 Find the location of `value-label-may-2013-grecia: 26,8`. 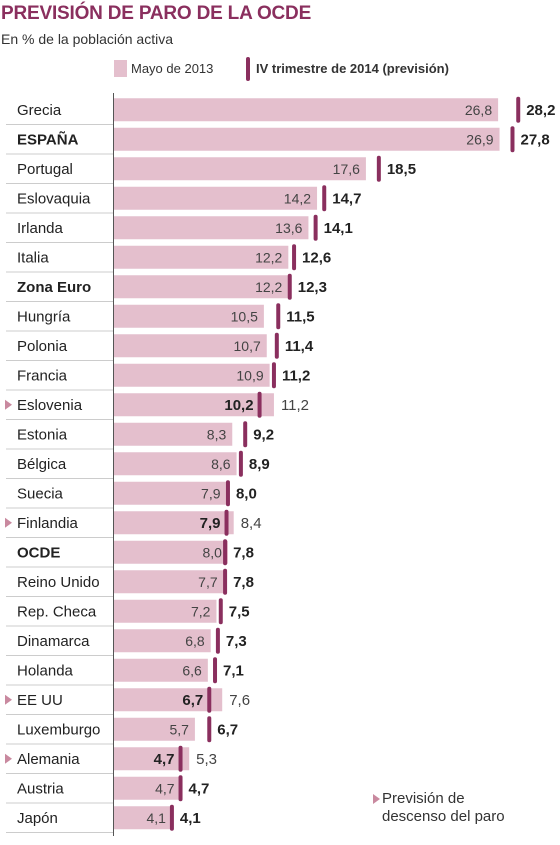

value-label-may-2013-grecia: 26,8 is located at coordinates (478, 110).